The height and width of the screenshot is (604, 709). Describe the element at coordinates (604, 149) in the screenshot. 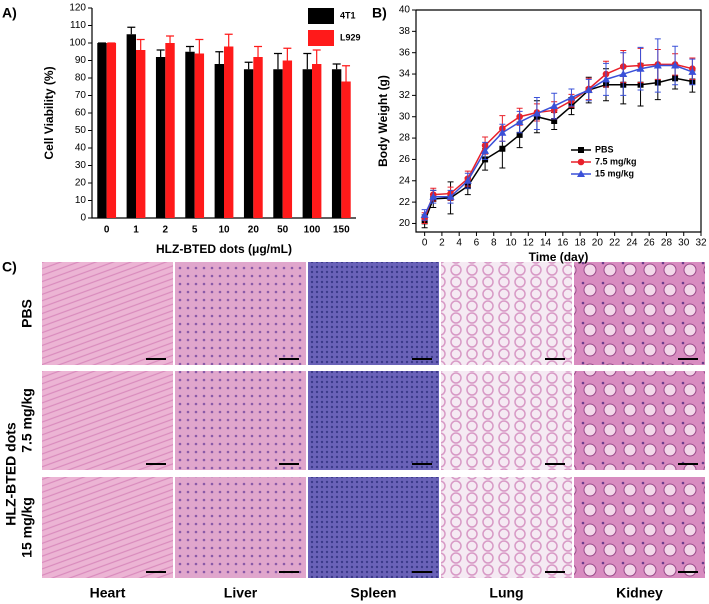

I see `legend-label: PBS` at that location.